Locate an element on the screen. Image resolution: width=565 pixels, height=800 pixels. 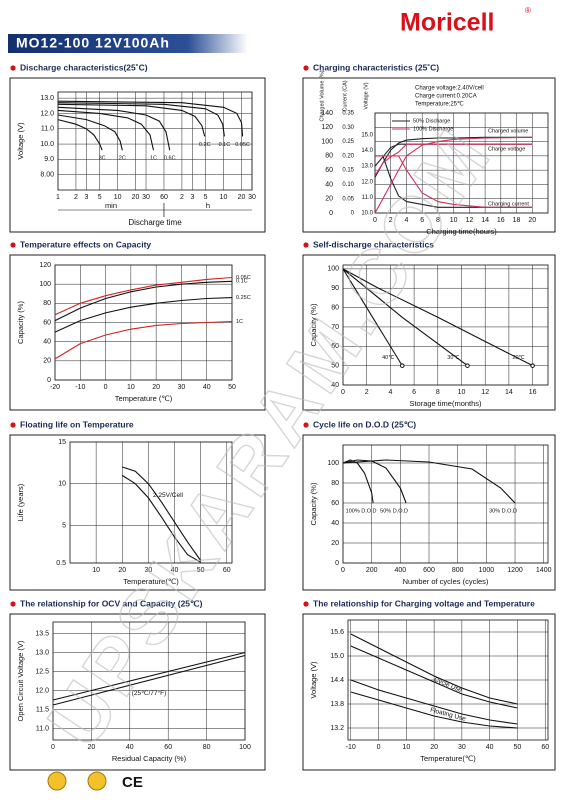
y-tick-label: 0 is located at coordinates (49, 380).